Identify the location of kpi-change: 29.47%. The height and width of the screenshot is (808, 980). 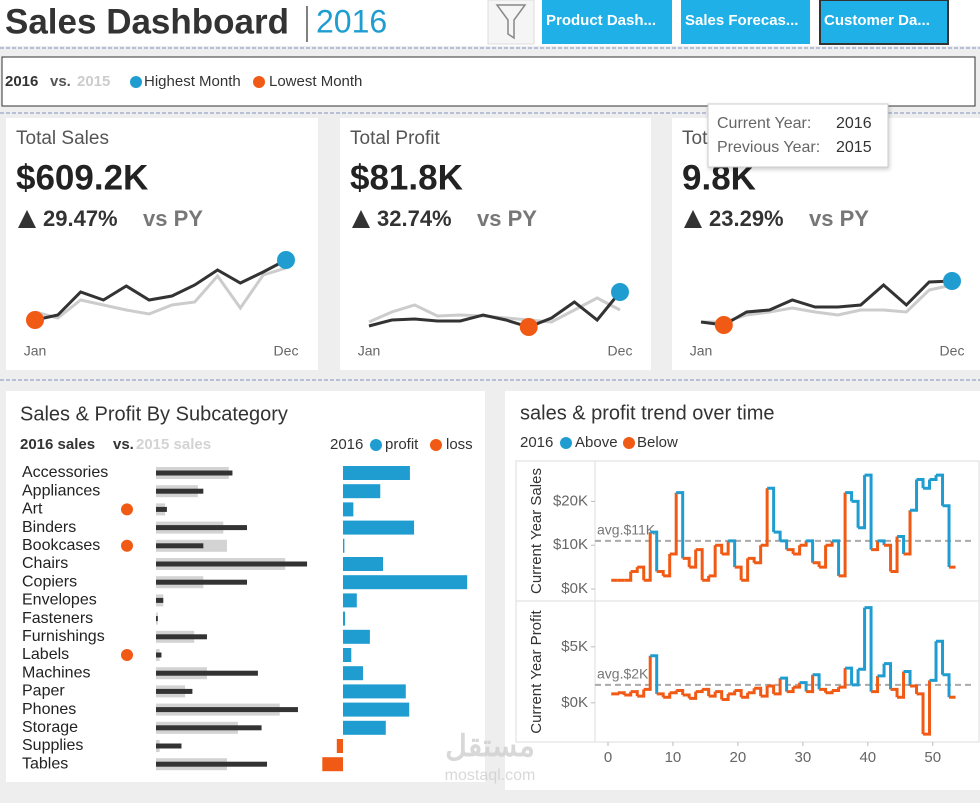
(80, 218).